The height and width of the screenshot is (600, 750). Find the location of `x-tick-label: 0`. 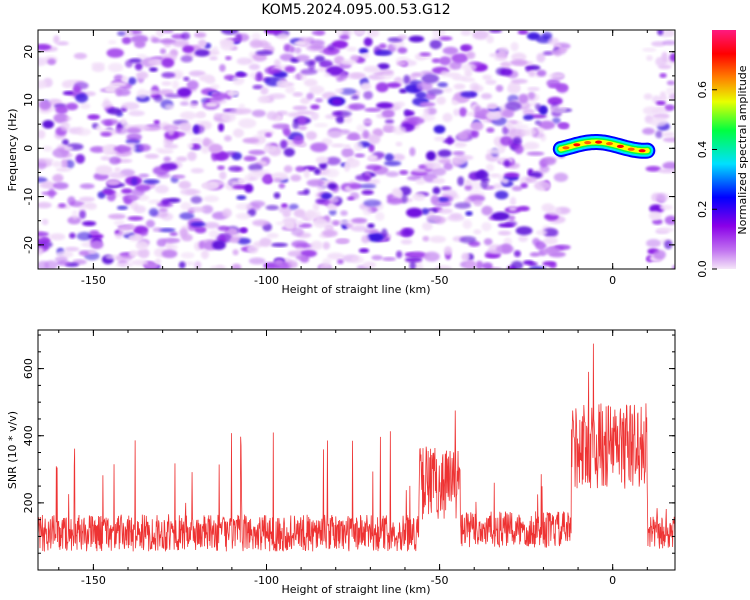

x-tick-label: 0 is located at coordinates (612, 580).